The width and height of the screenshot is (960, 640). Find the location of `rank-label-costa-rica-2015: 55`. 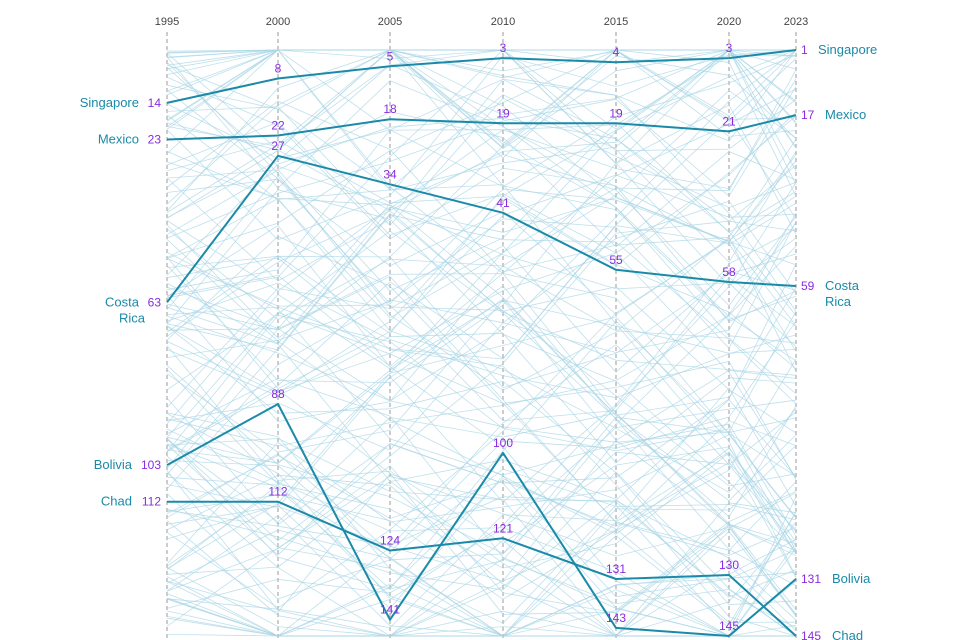

rank-label-costa-rica-2015: 55 is located at coordinates (616, 260).